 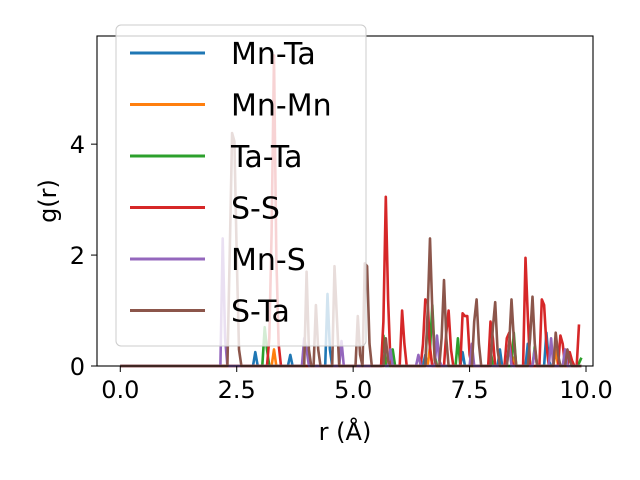 I want to click on legend-label: S-Ta, so click(x=260, y=312).